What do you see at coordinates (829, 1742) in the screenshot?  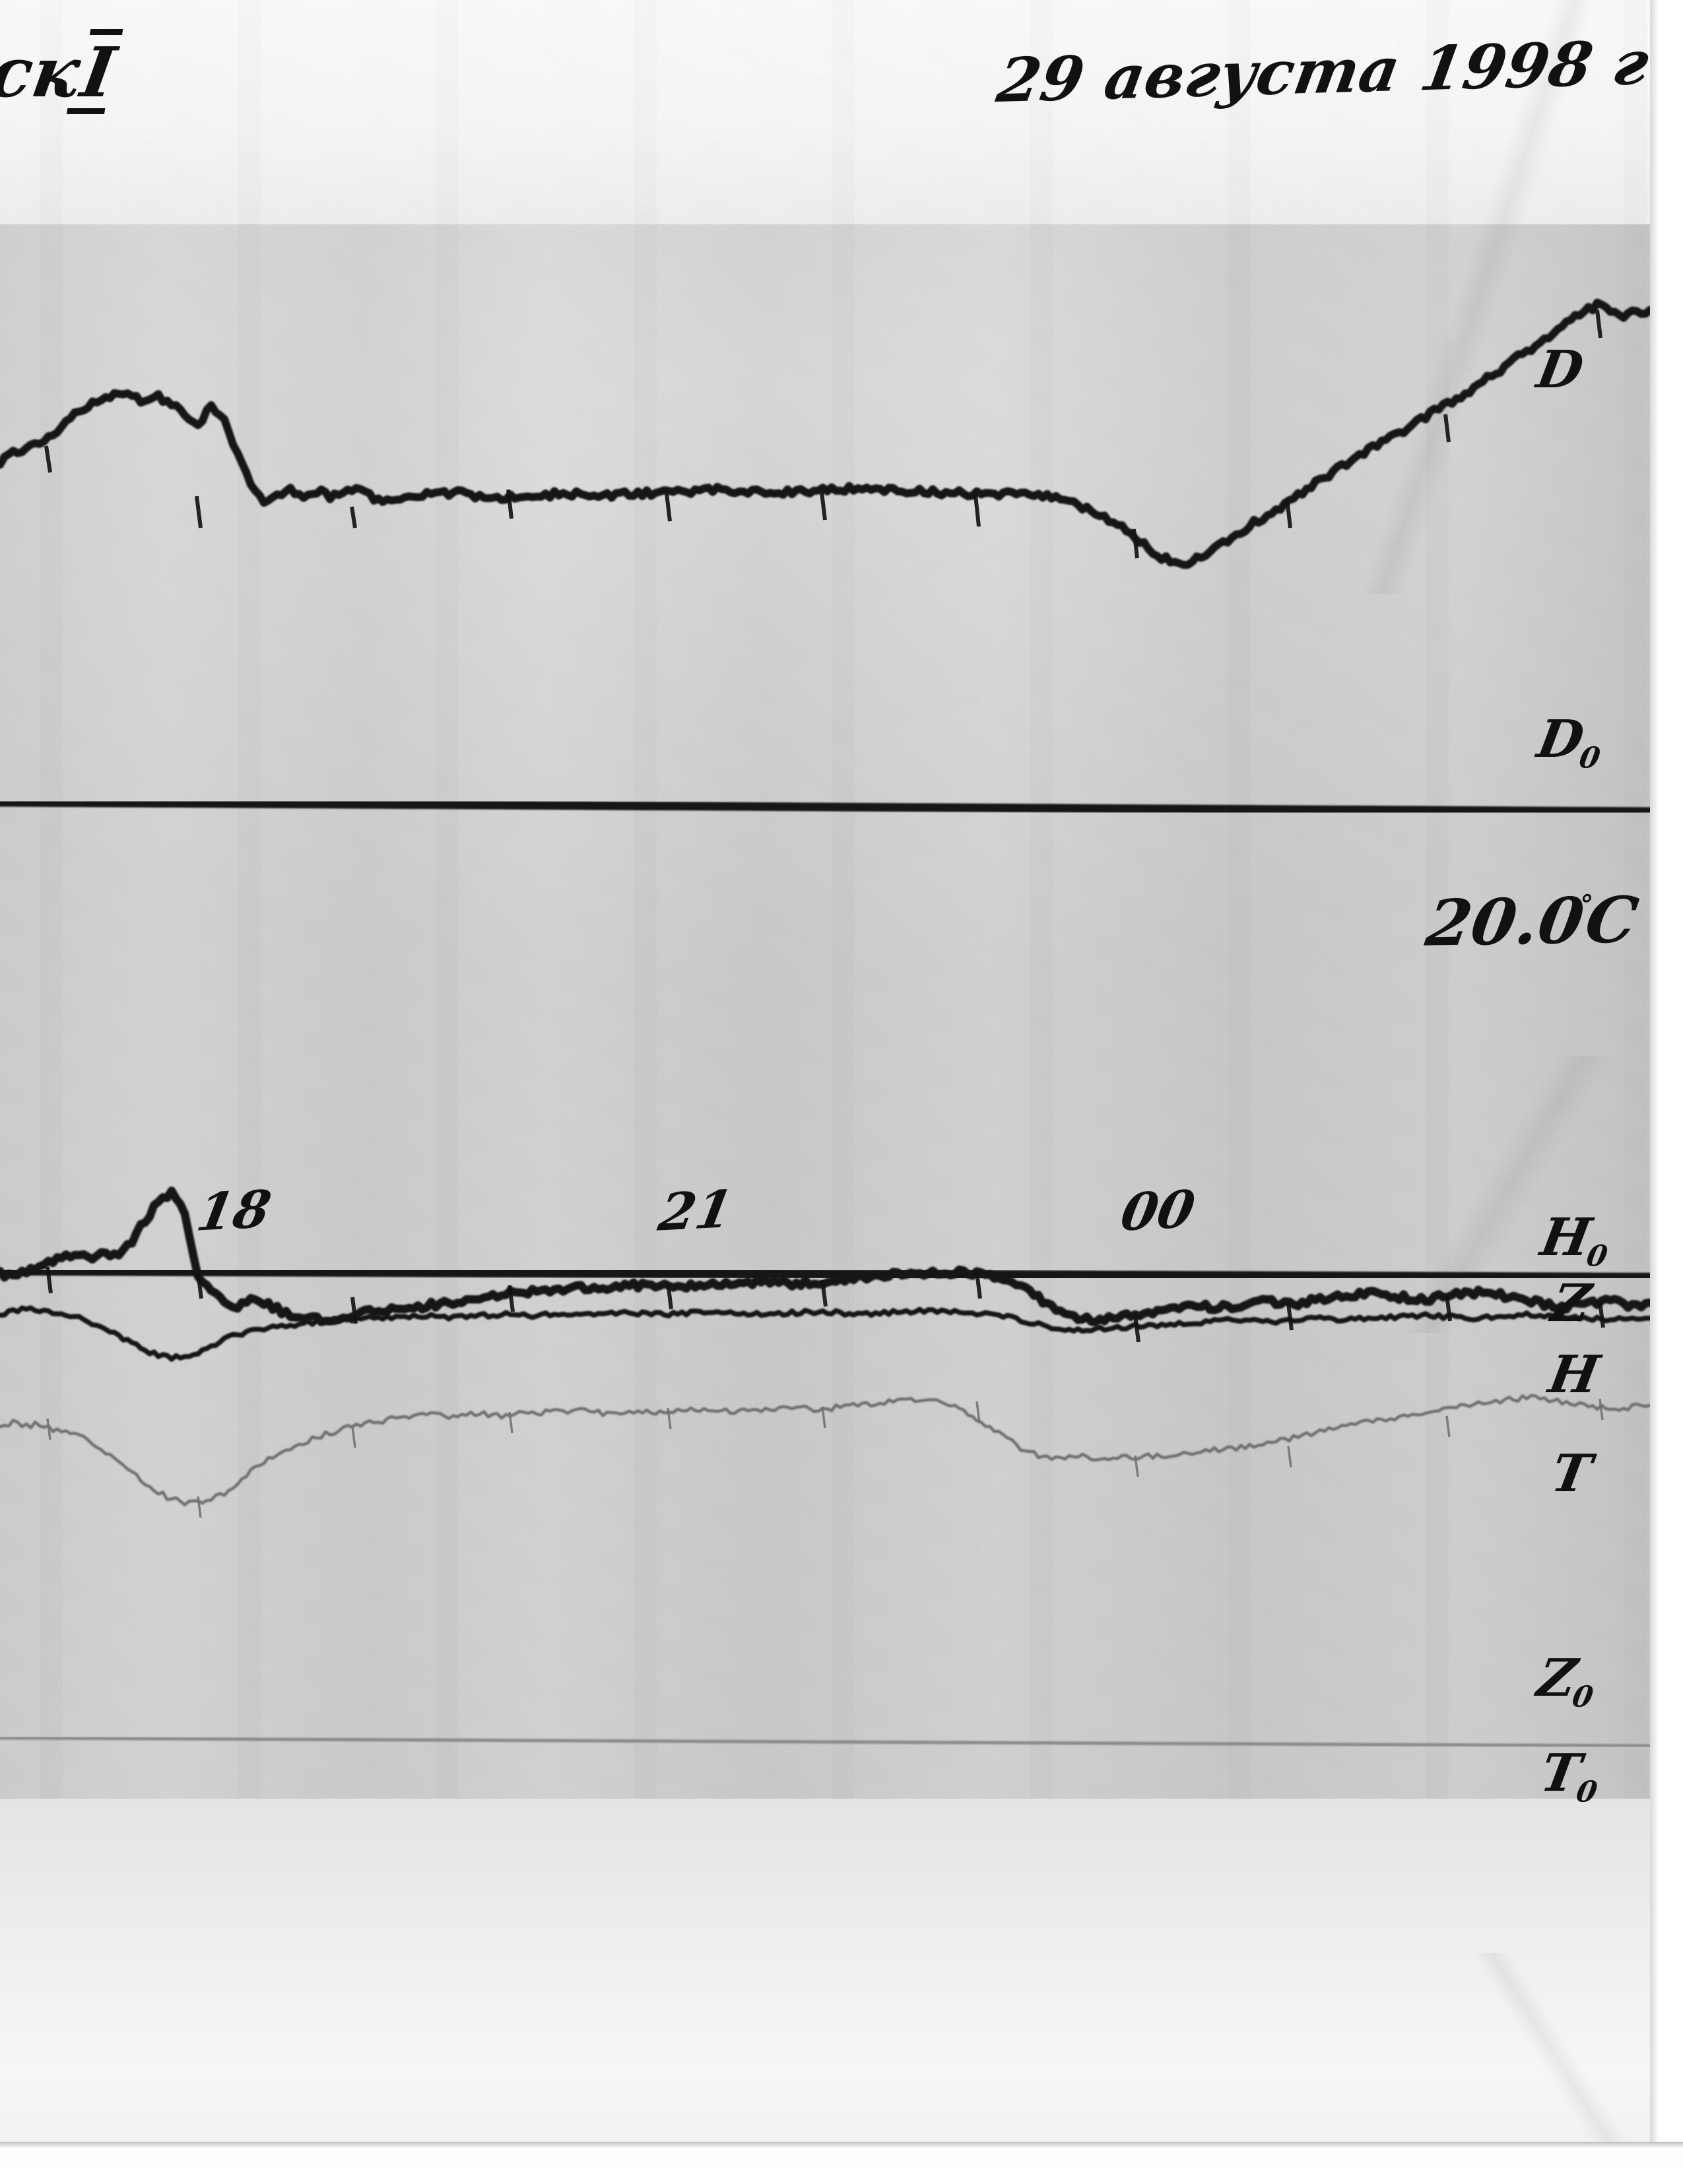 I see `baseline-z0` at bounding box center [829, 1742].